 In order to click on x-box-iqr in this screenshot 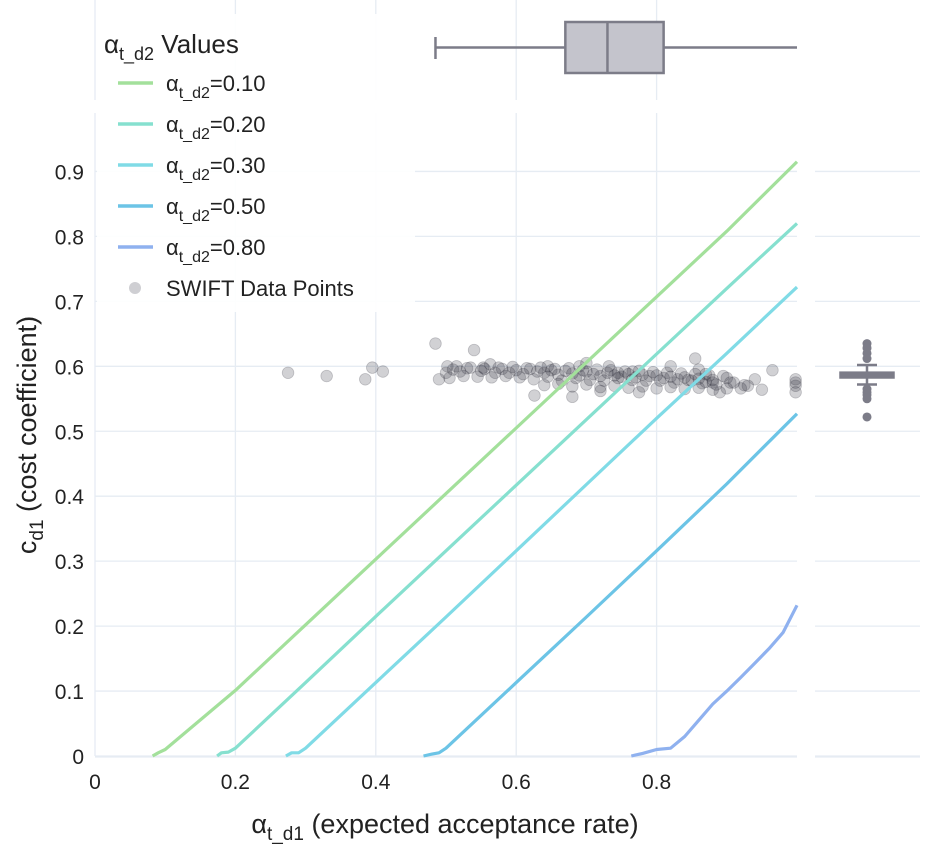, I will do `click(614, 47)`.